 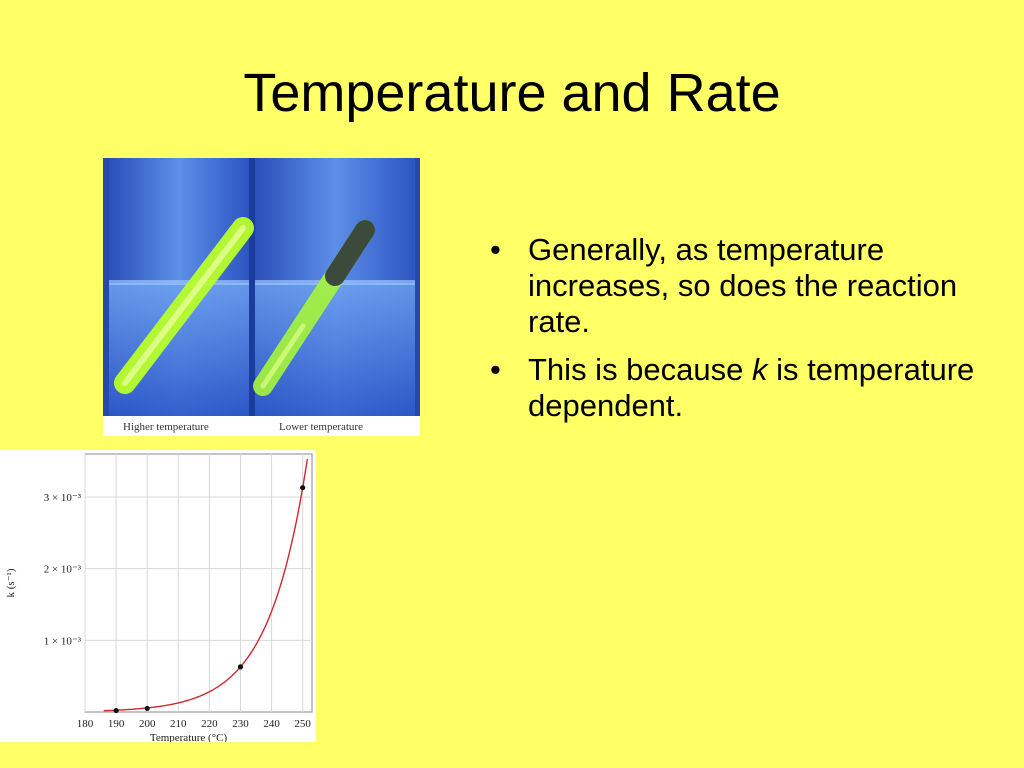 I want to click on x-tick-label: 230, so click(x=240, y=724).